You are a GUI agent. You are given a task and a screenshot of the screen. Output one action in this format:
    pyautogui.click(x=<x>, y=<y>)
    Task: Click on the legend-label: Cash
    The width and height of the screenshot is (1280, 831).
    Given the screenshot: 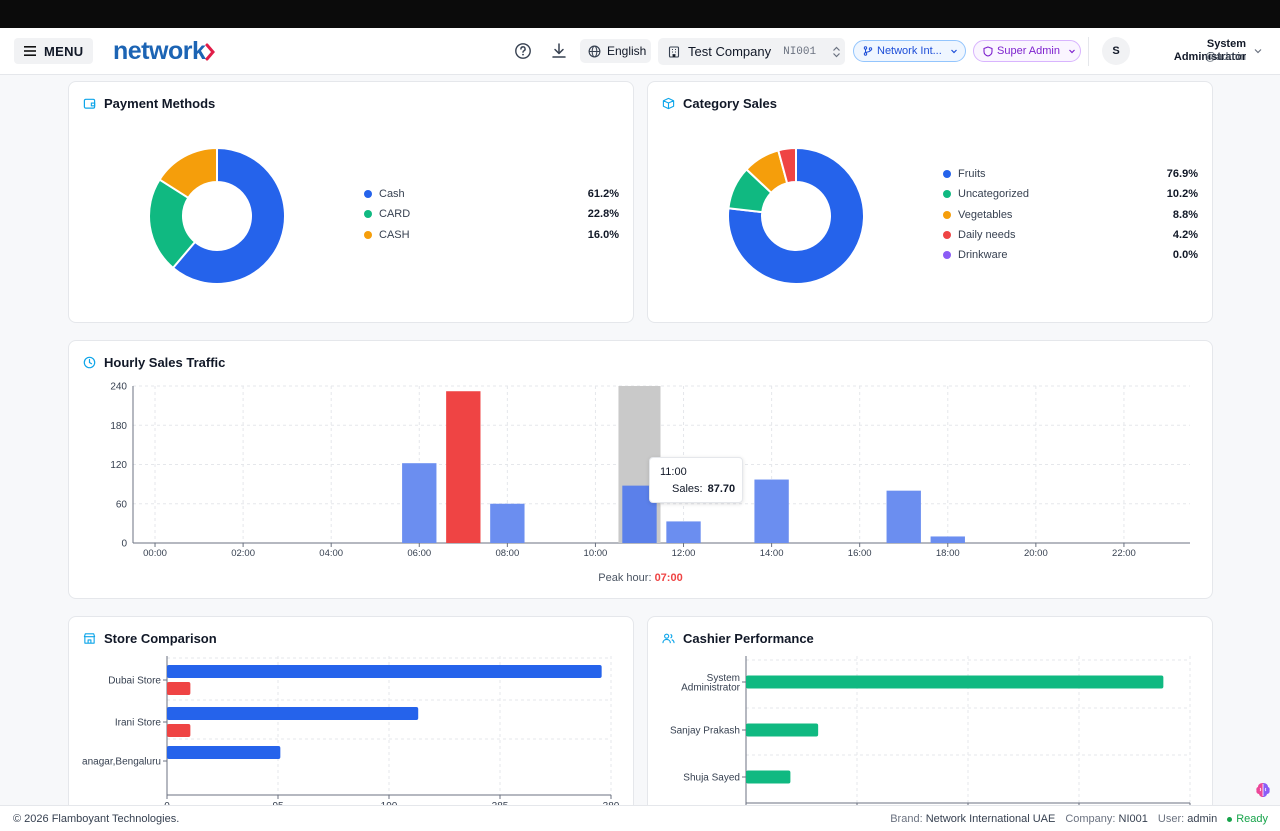 What is the action you would take?
    pyautogui.click(x=392, y=194)
    